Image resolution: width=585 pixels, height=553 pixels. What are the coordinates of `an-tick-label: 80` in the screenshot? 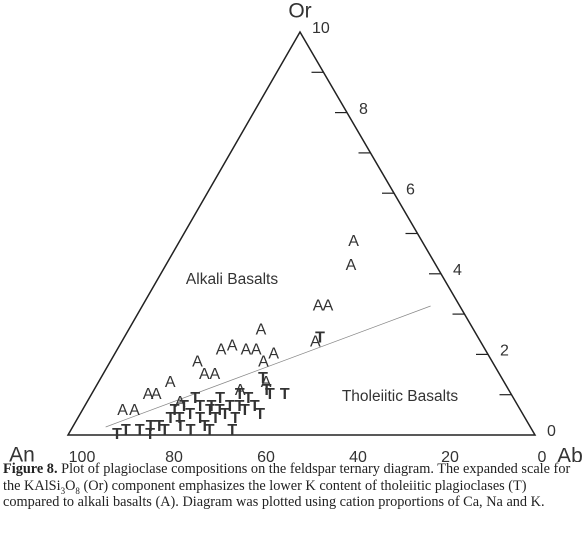 It's located at (174, 455).